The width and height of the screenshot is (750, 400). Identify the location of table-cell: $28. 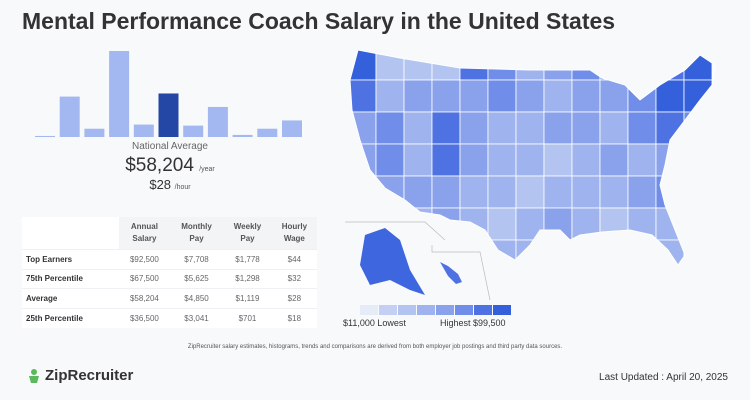
(294, 298).